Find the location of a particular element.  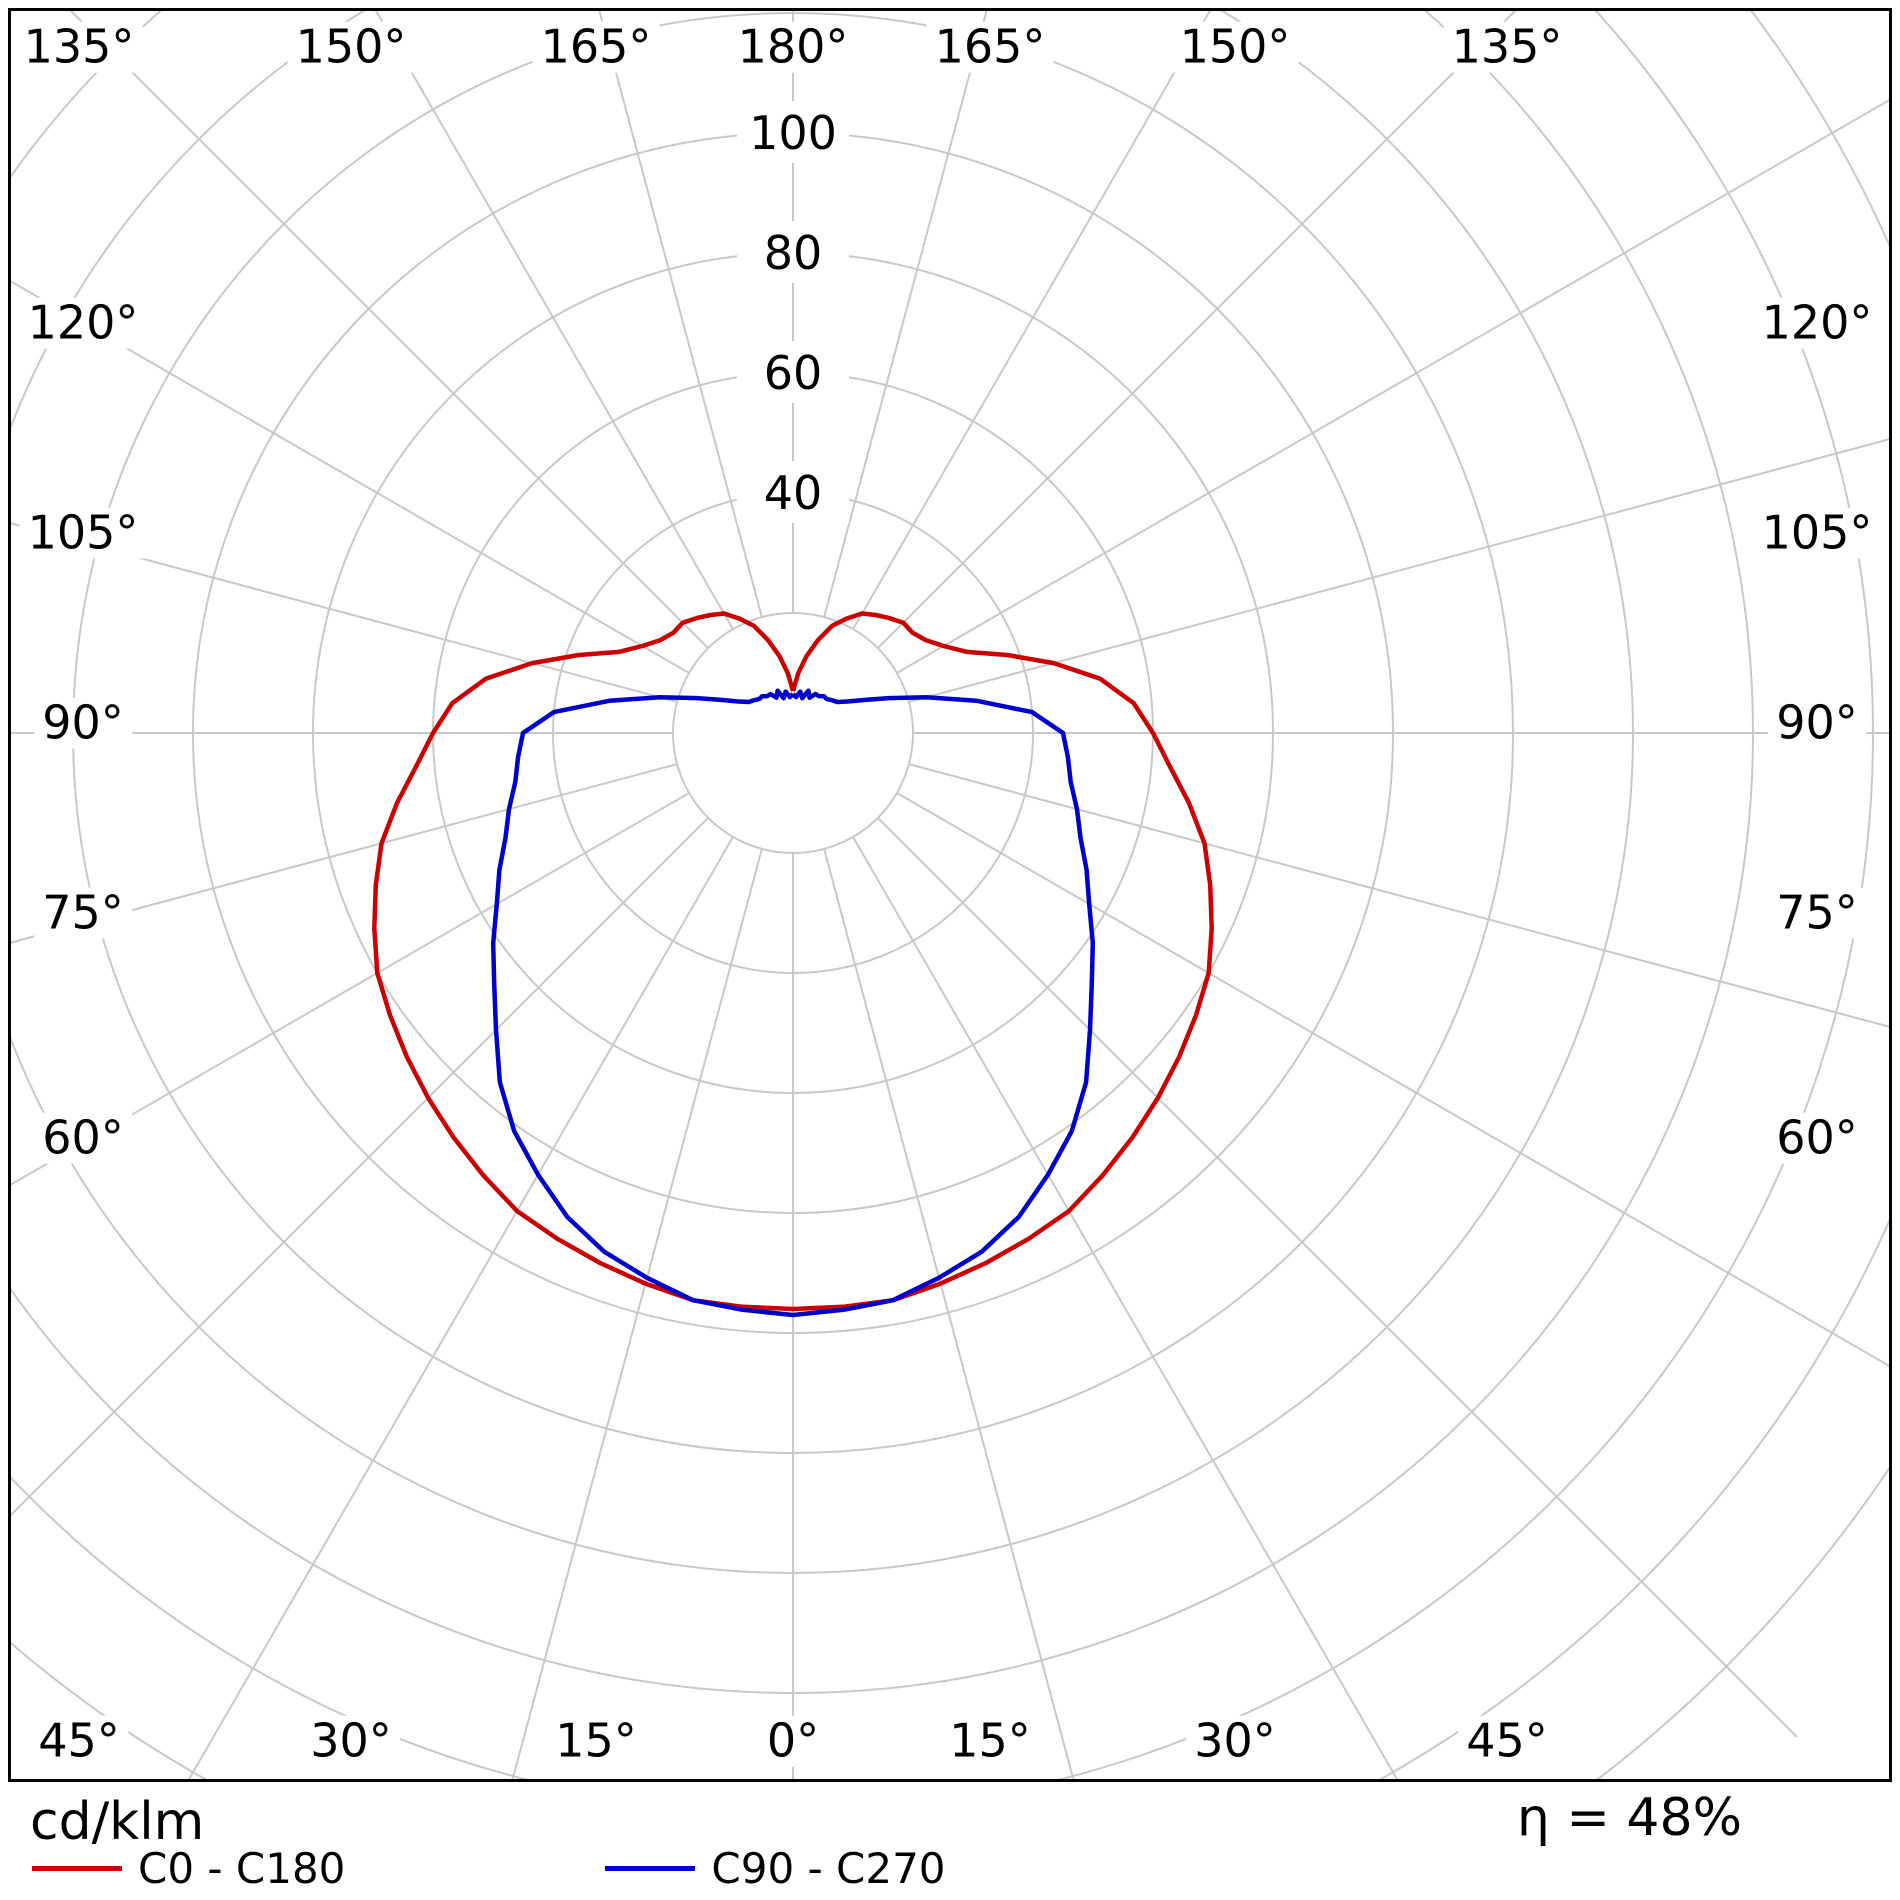

units-label: cd/klm is located at coordinates (117, 1822).